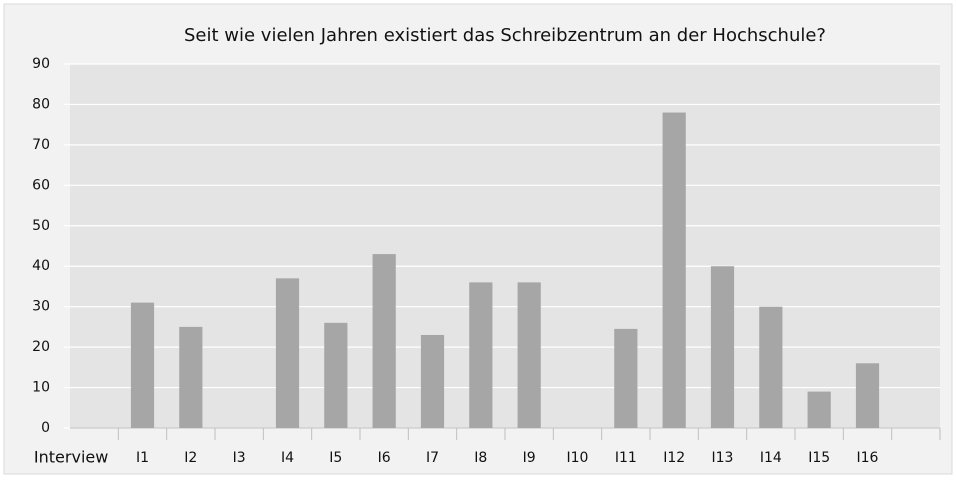  Describe the element at coordinates (287, 458) in the screenshot. I see `x-tick-label: I4` at that location.